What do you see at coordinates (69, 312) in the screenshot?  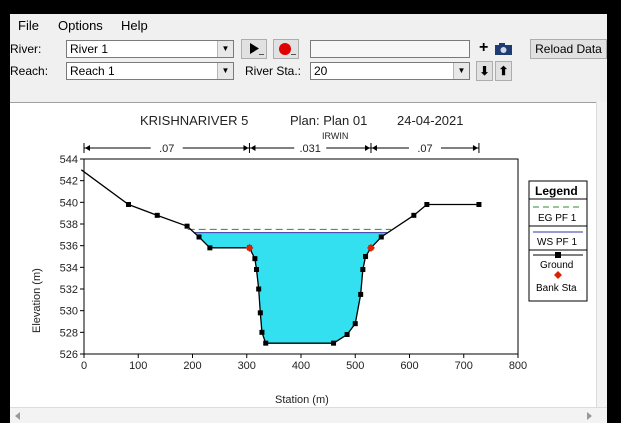 I see `y-tick-label: 530` at bounding box center [69, 312].